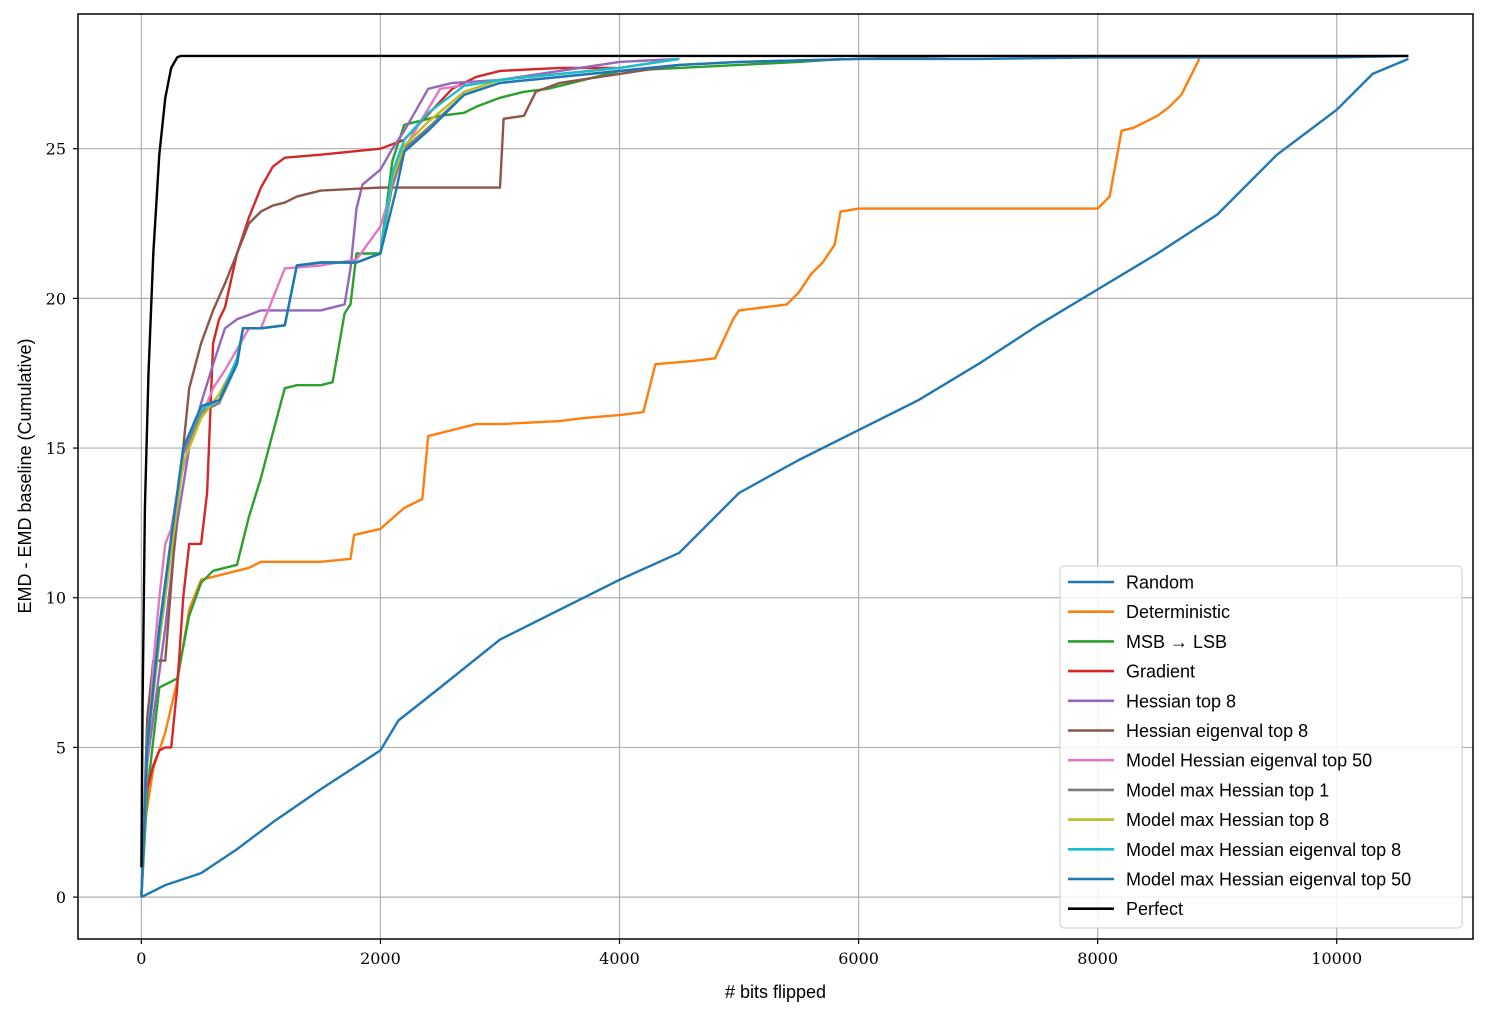  What do you see at coordinates (1227, 790) in the screenshot?
I see `legend-entry-label: Model max Hessian top 1` at bounding box center [1227, 790].